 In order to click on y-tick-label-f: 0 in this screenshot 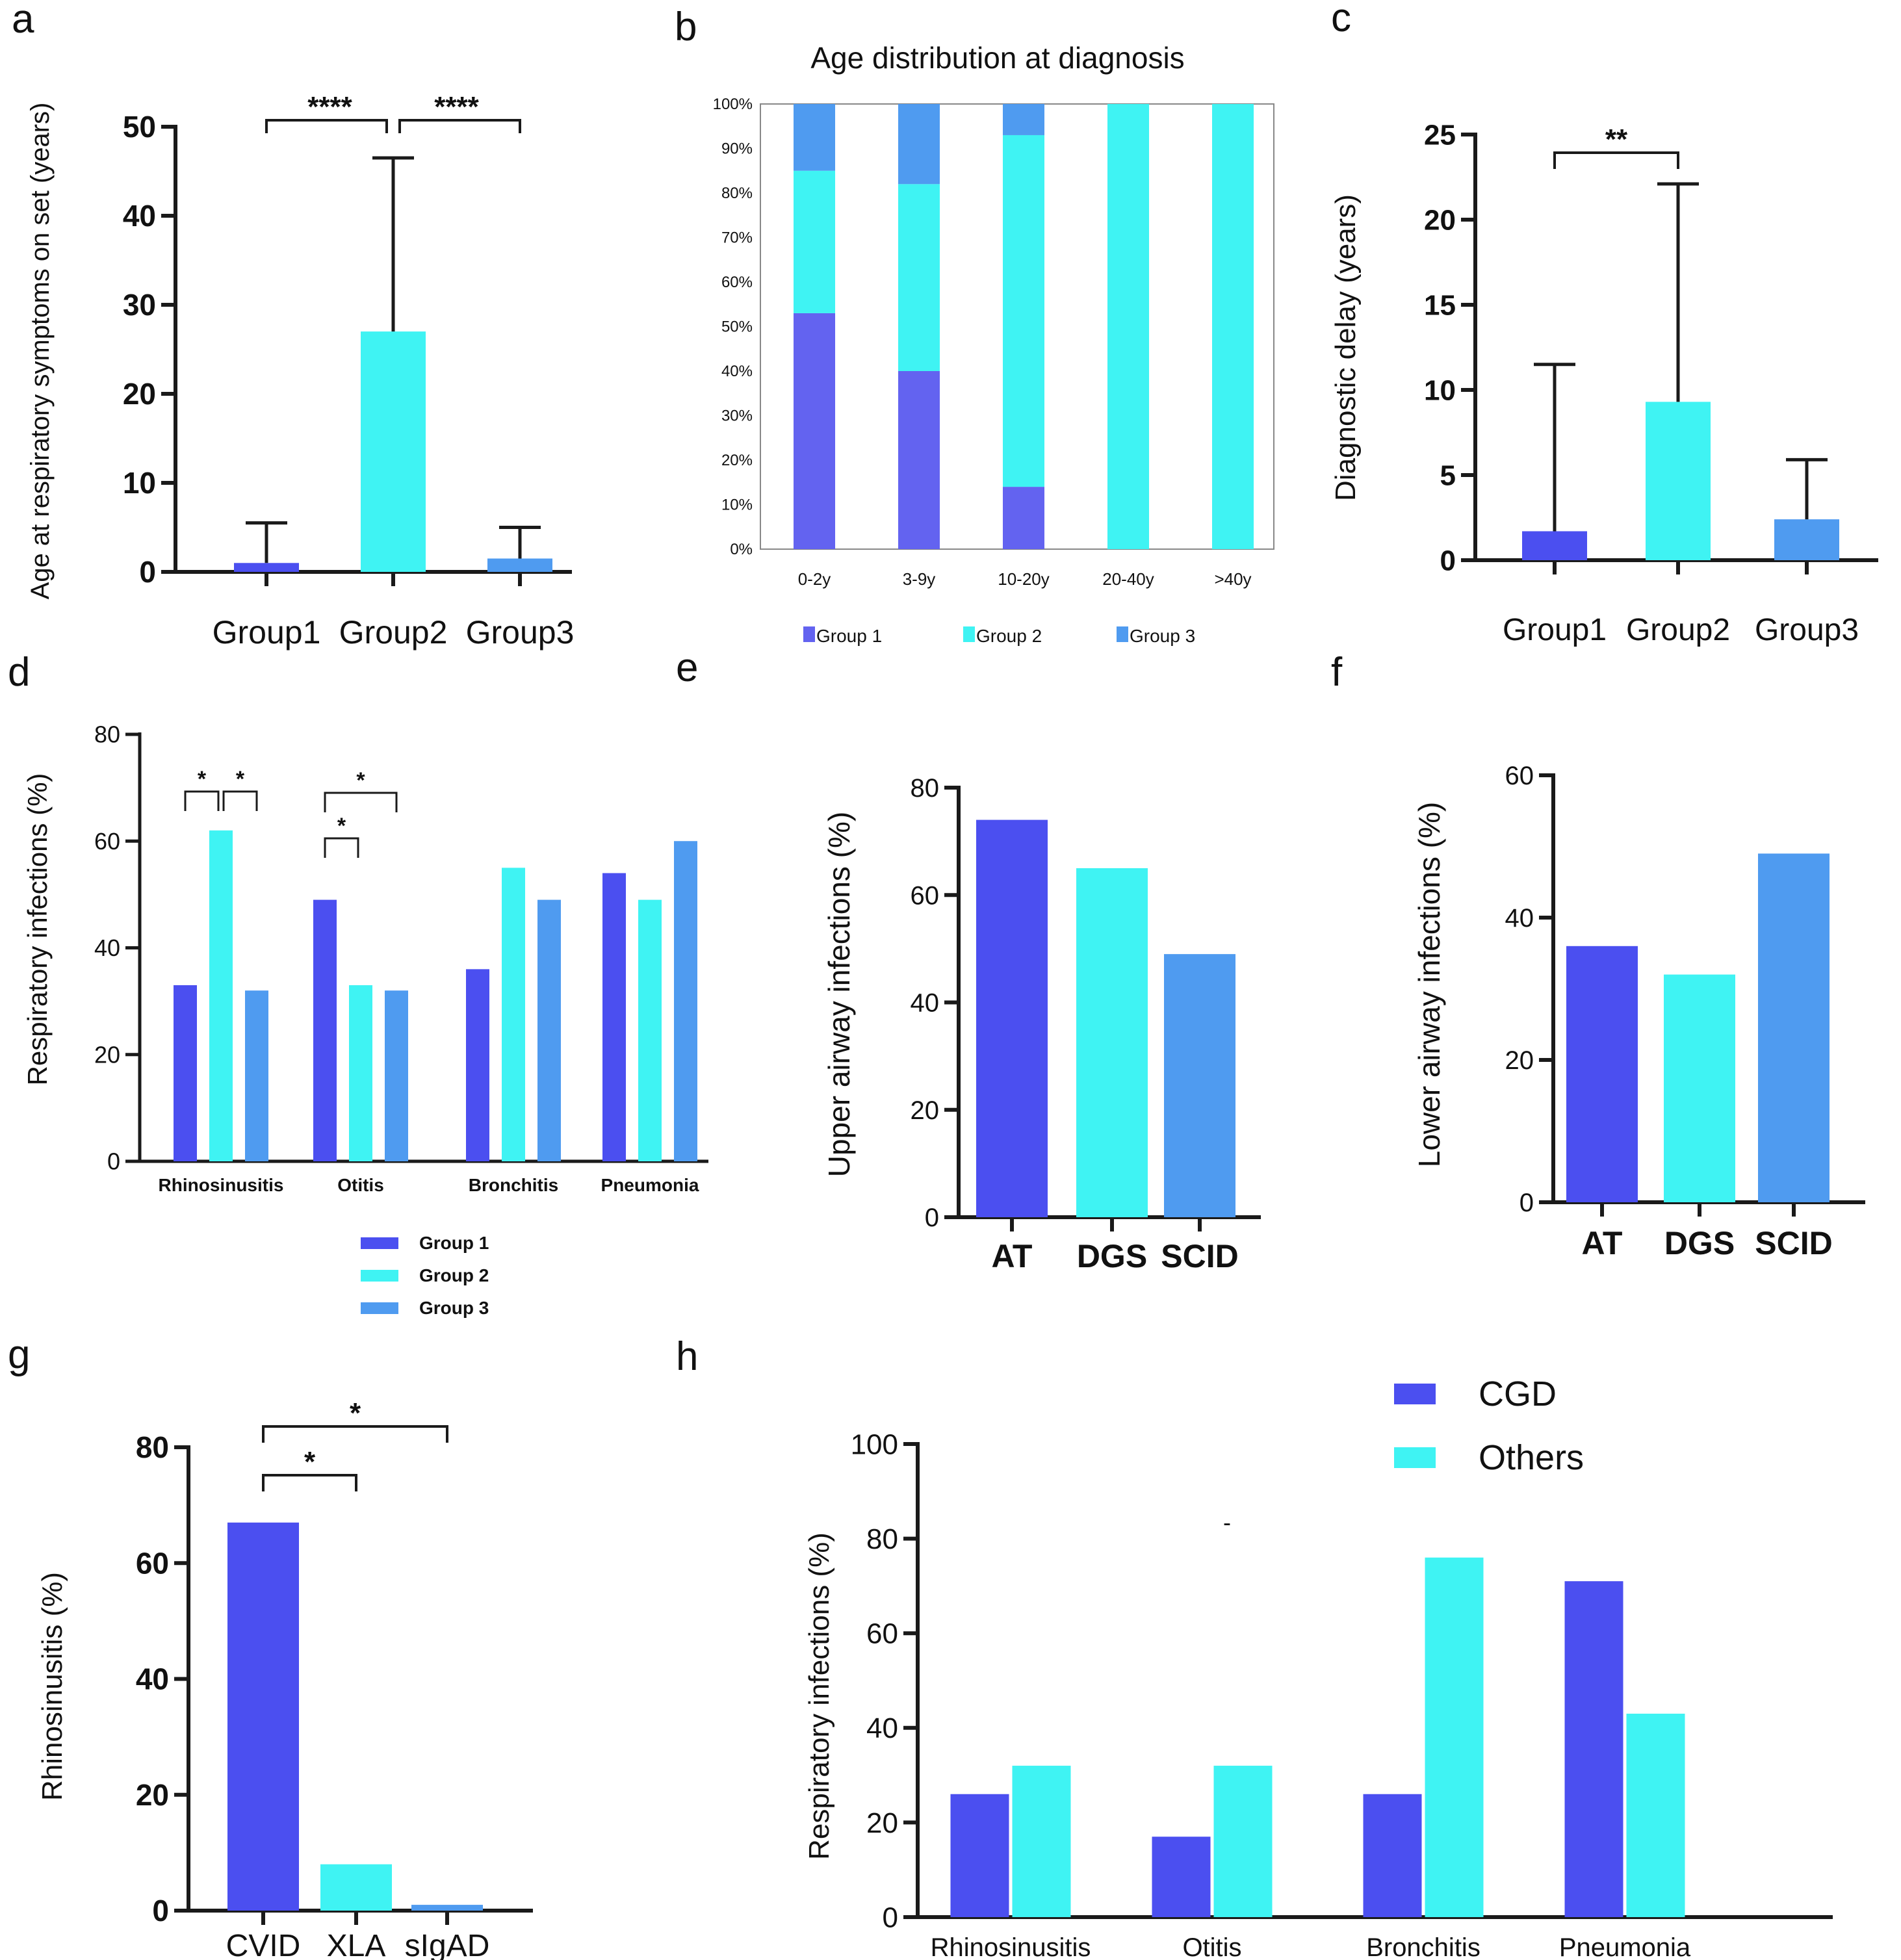, I will do `click(1527, 1203)`.